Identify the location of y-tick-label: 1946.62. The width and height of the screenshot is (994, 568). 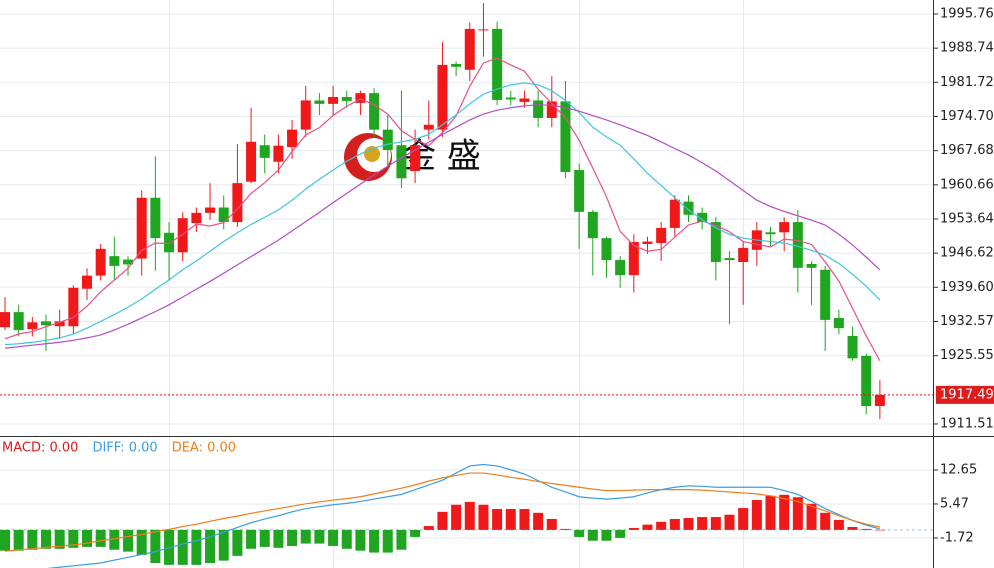
(967, 253).